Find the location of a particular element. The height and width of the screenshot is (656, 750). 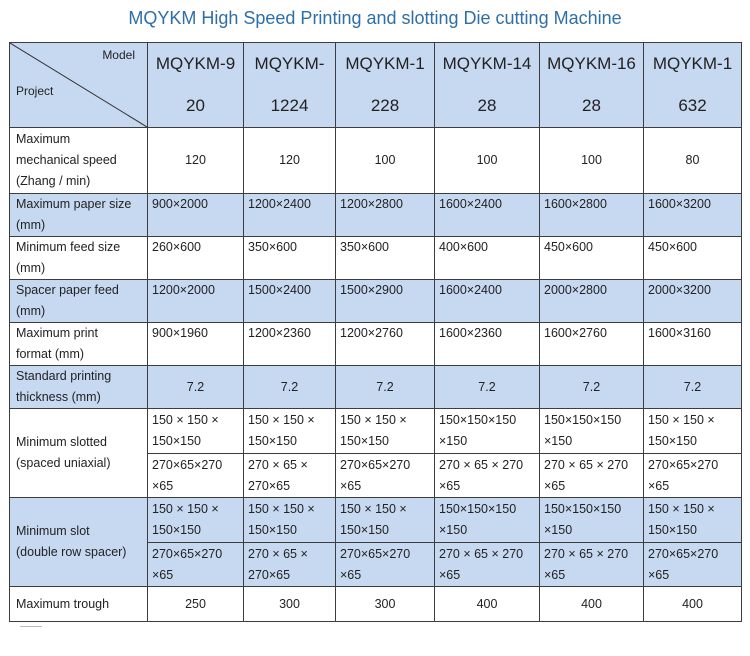

table-cell: 1200×2760 is located at coordinates (385, 344).